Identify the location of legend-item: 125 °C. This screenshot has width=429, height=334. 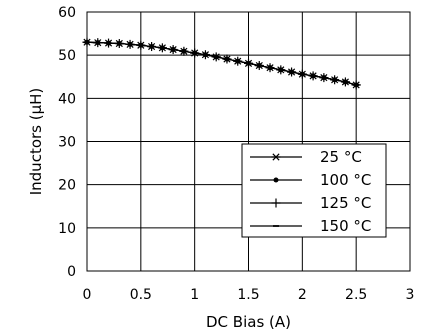
(310, 203).